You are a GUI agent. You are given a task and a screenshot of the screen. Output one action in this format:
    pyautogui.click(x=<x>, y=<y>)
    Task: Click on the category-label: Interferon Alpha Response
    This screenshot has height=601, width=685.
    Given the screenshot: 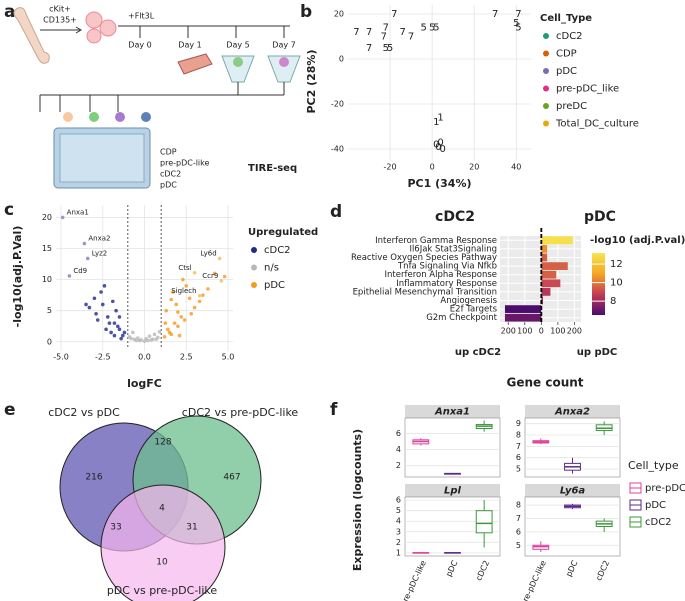 What is the action you would take?
    pyautogui.click(x=441, y=275)
    